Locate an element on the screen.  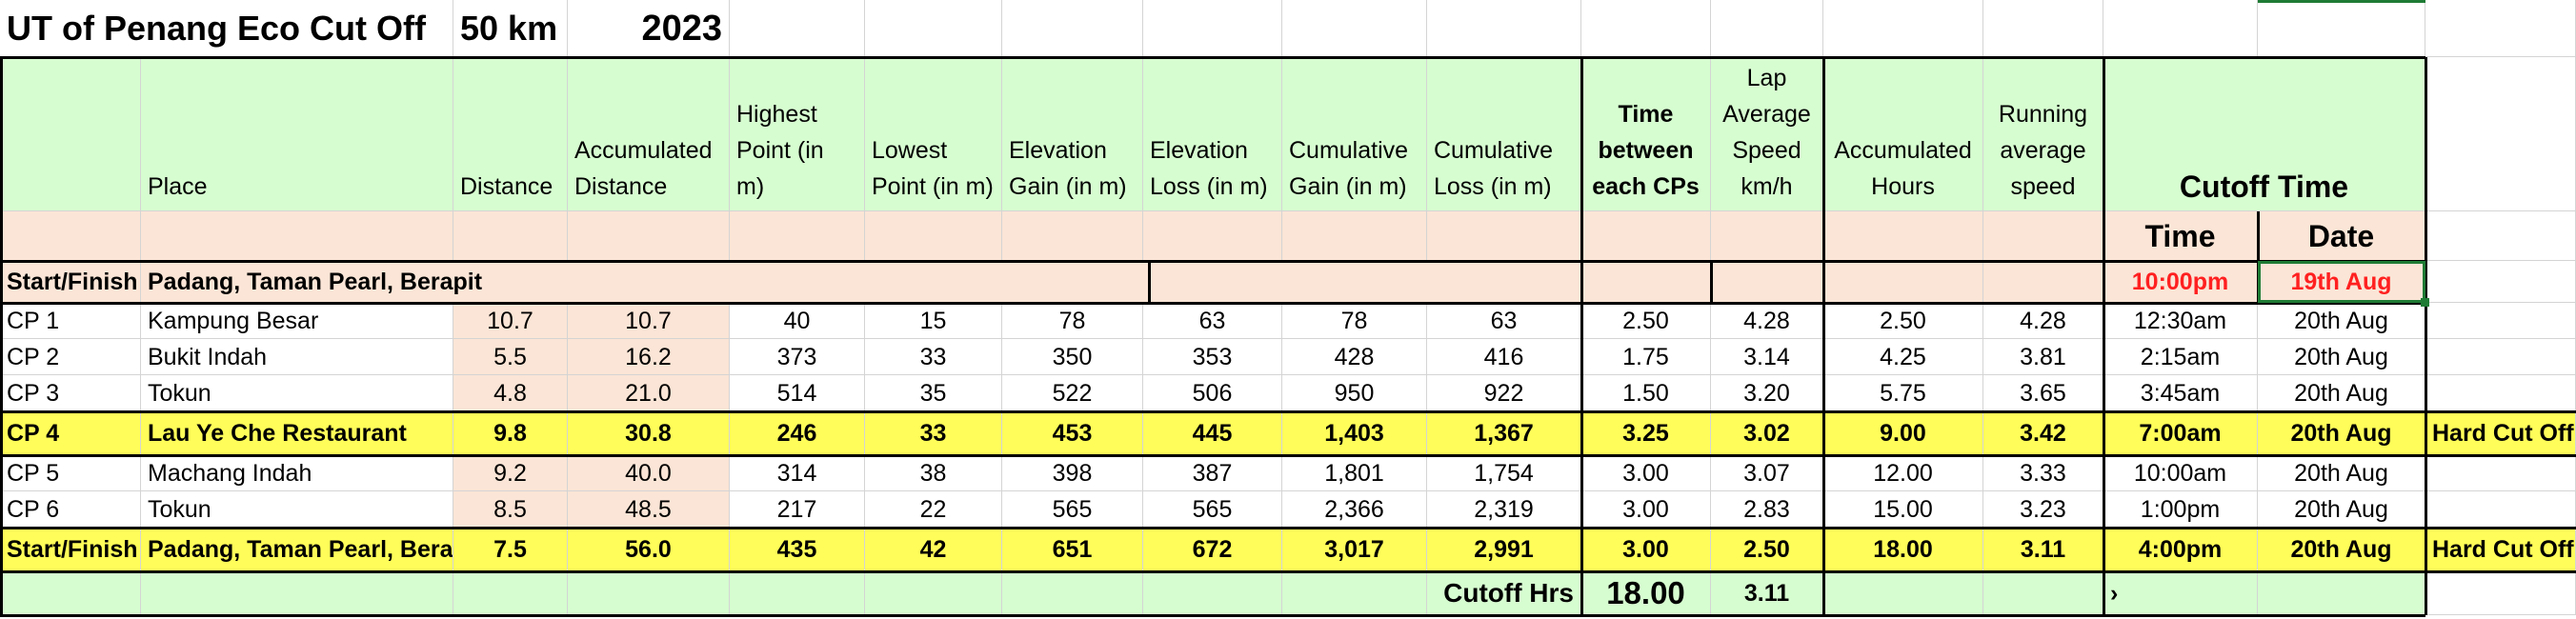
row-1-date: 20th Aug is located at coordinates (2342, 321).